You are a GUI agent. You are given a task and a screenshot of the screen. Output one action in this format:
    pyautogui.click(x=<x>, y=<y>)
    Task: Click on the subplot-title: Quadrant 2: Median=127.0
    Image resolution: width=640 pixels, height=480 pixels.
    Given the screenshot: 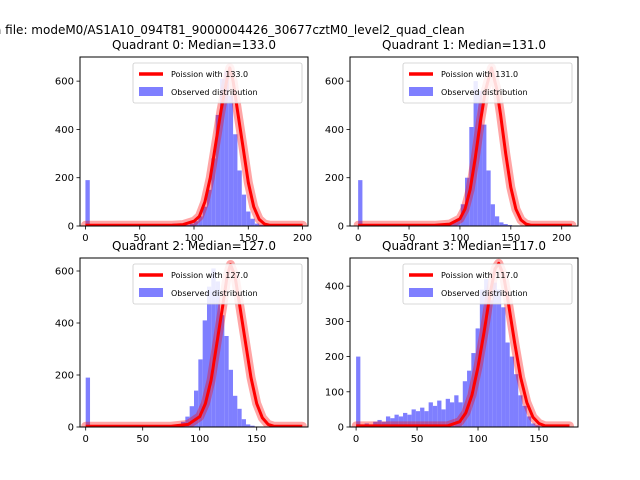 What is the action you would take?
    pyautogui.click(x=194, y=246)
    